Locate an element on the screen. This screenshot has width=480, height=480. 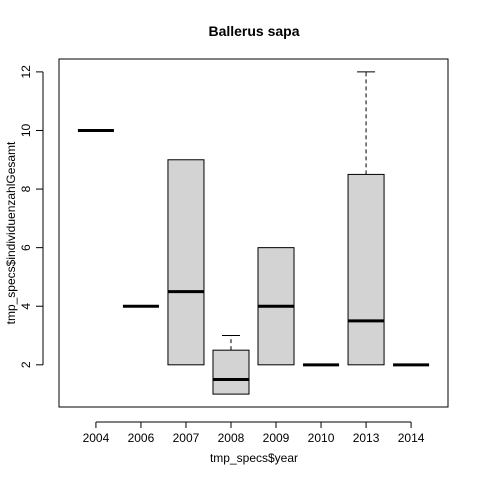
y-tick-label: 10 is located at coordinates (26, 130).